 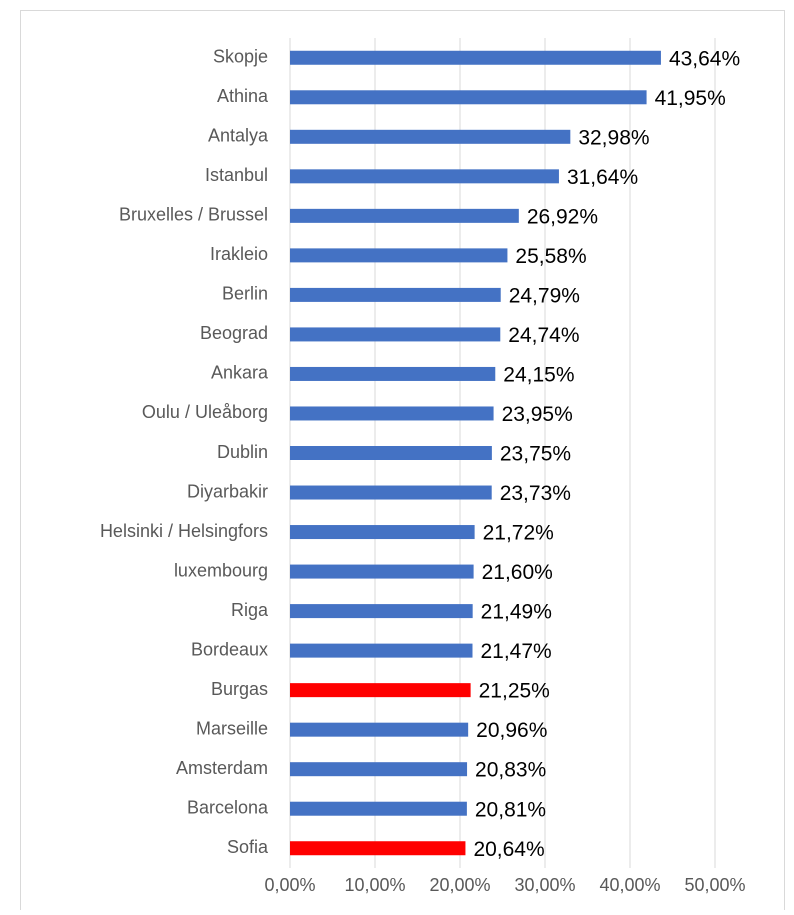 What do you see at coordinates (517, 572) in the screenshot?
I see `value-label: 21,60%` at bounding box center [517, 572].